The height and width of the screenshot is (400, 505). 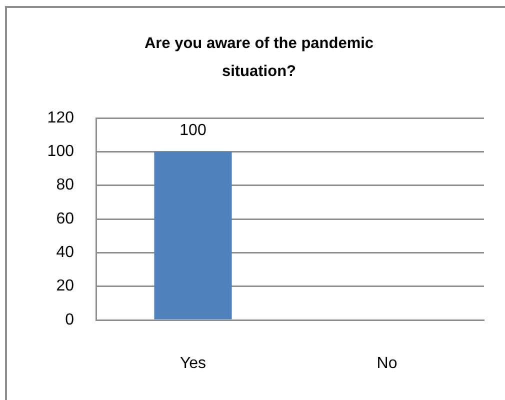 What do you see at coordinates (69, 319) in the screenshot?
I see `y-tick-label: 0` at bounding box center [69, 319].